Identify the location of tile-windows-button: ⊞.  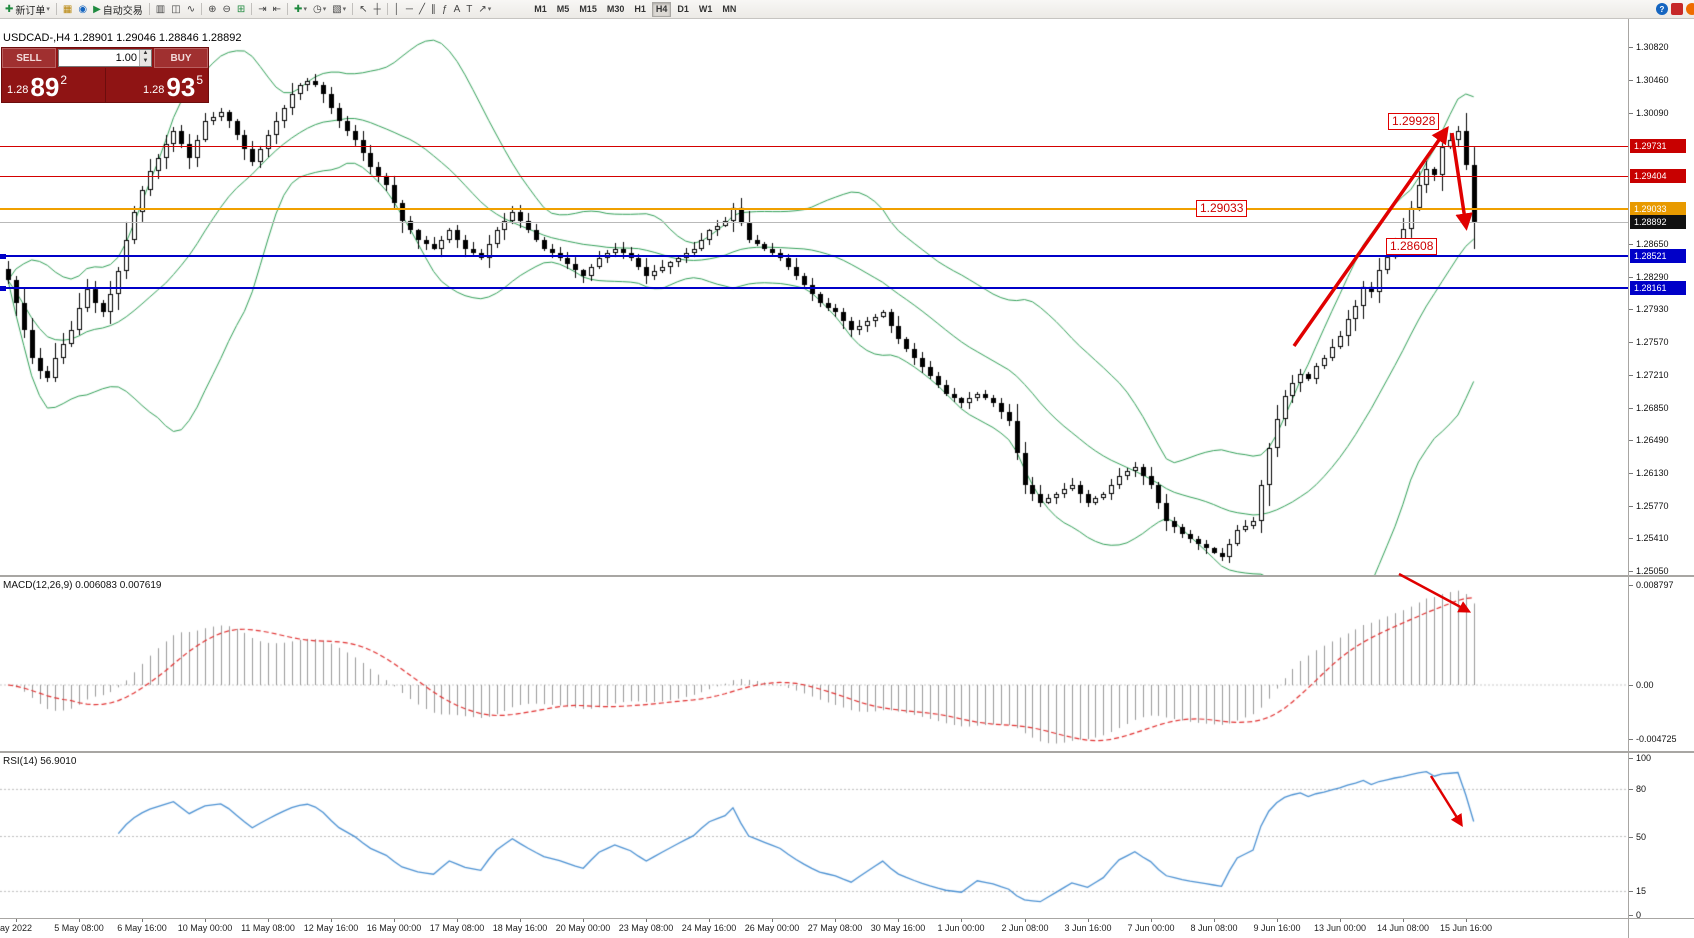
(241, 9).